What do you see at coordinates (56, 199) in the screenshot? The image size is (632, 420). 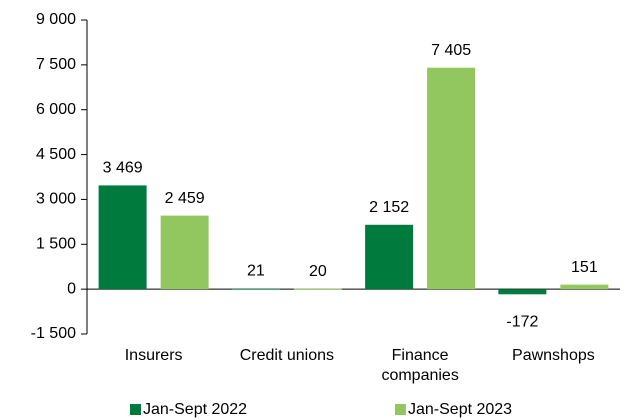 I see `y-tick-label: 3 000` at bounding box center [56, 199].